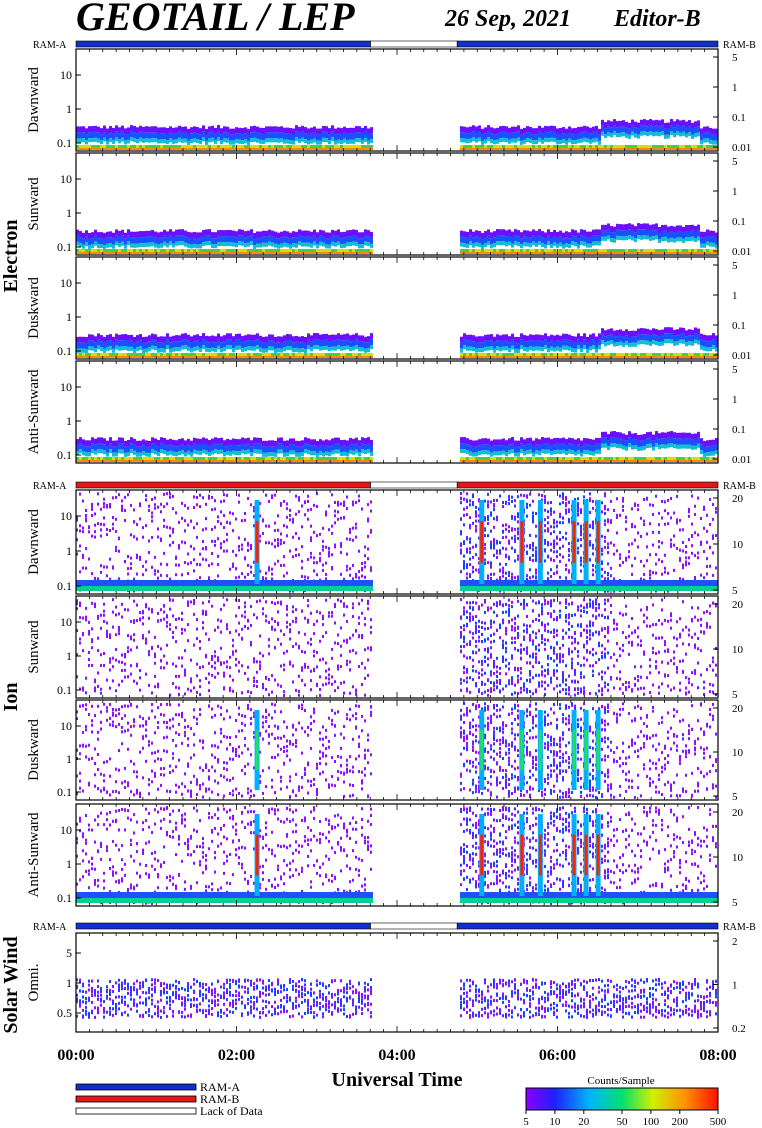 The width and height of the screenshot is (762, 1128). Describe the element at coordinates (215, 19) in the screenshot. I see `figure-title: GEOTAIL / LEP` at that location.